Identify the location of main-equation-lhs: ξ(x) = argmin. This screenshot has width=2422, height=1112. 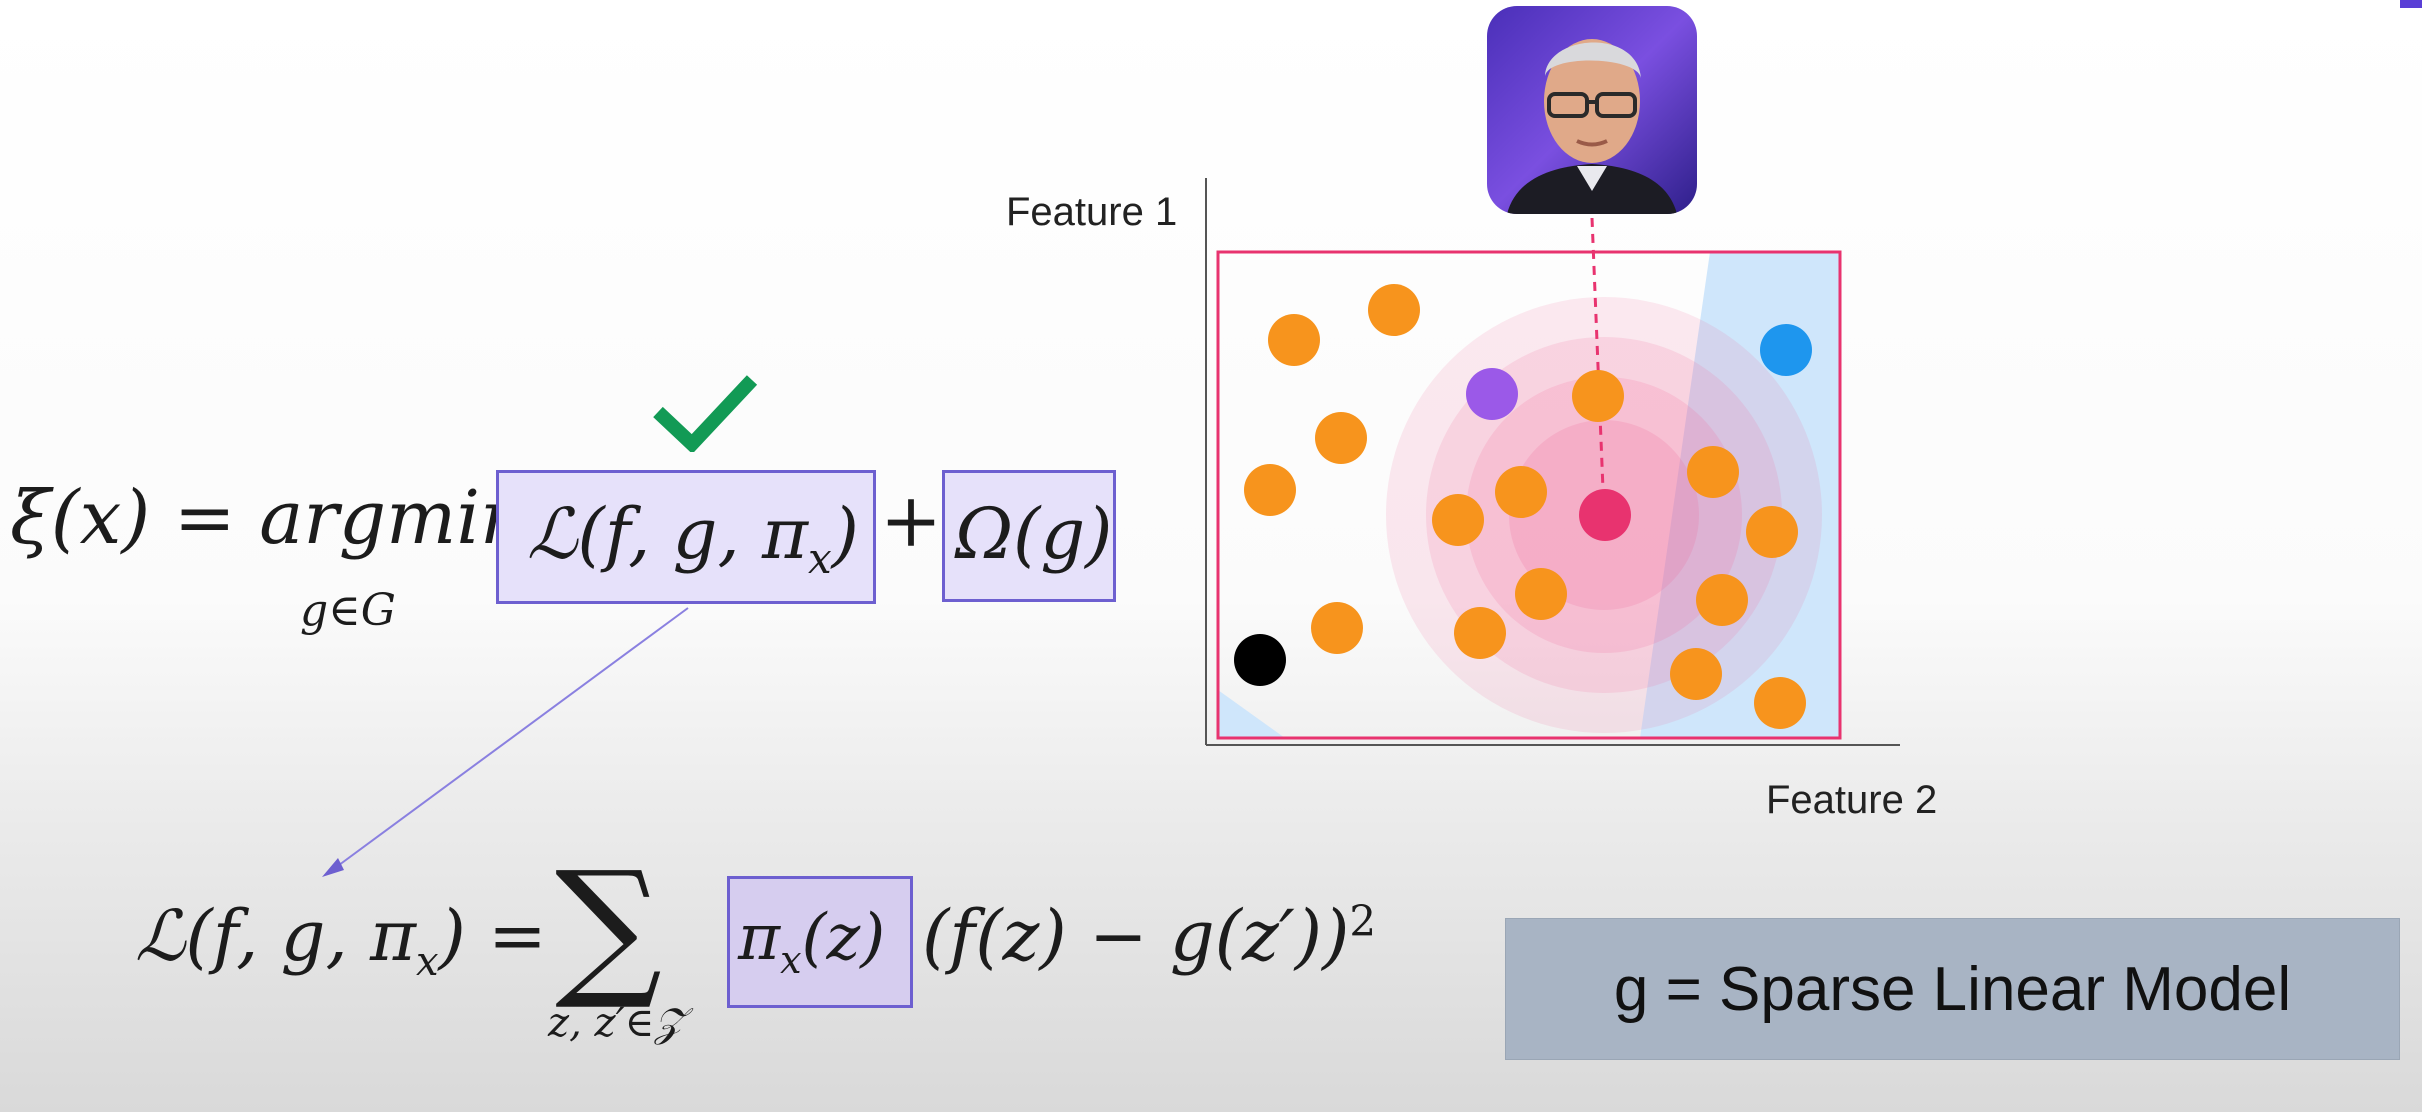
(269, 518).